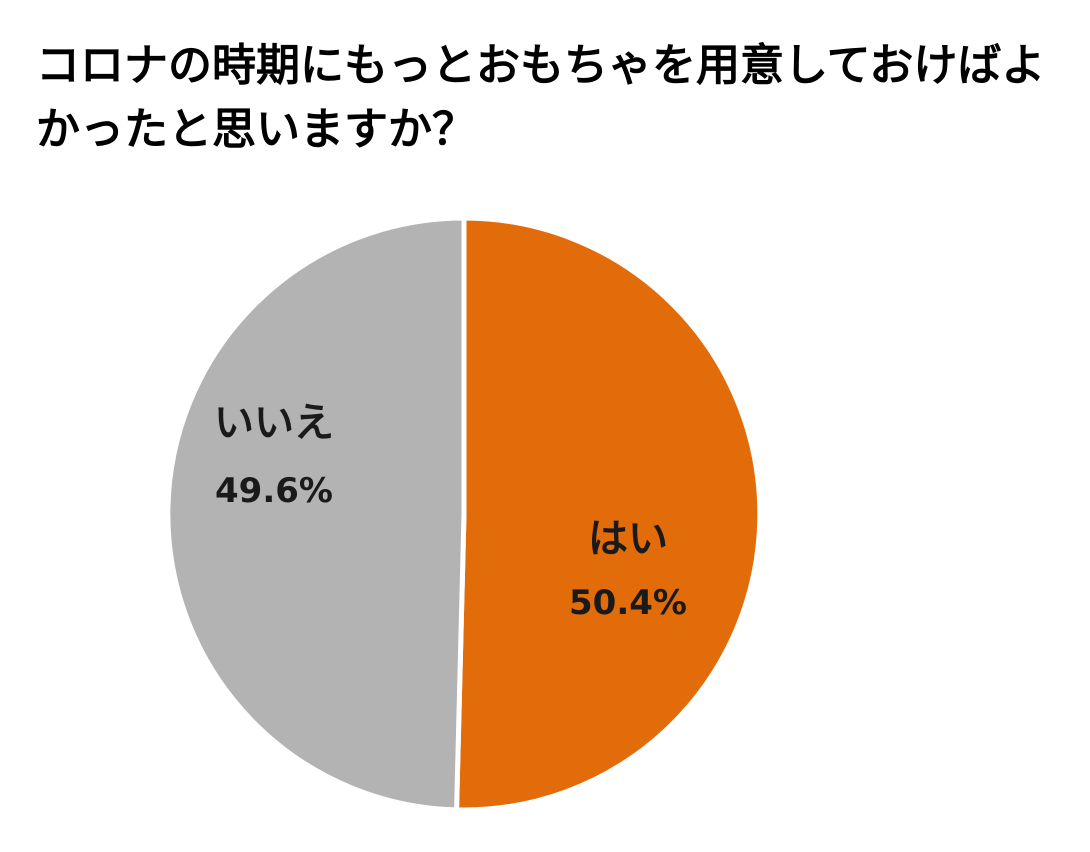 The width and height of the screenshot is (1090, 852). I want to click on slice-label-hai: はい, so click(628, 539).